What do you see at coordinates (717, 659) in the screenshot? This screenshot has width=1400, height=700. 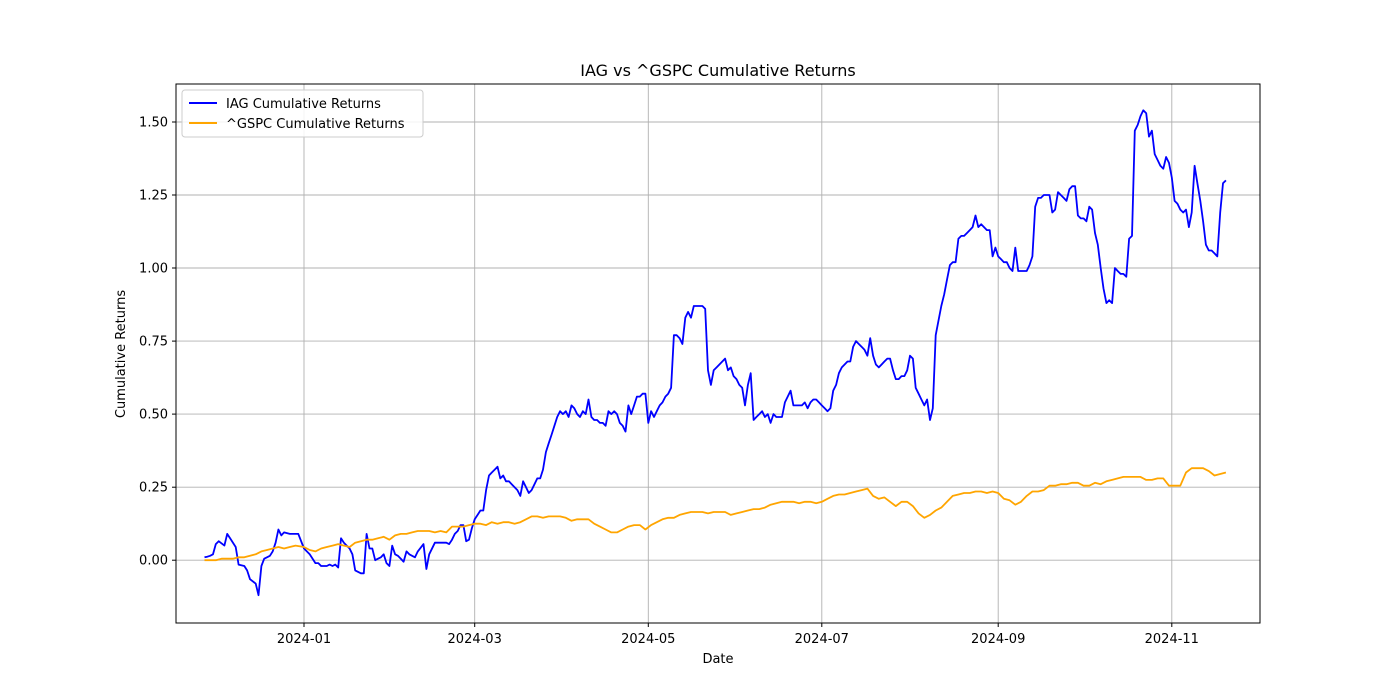 I see `x-axis-label: Date` at bounding box center [717, 659].